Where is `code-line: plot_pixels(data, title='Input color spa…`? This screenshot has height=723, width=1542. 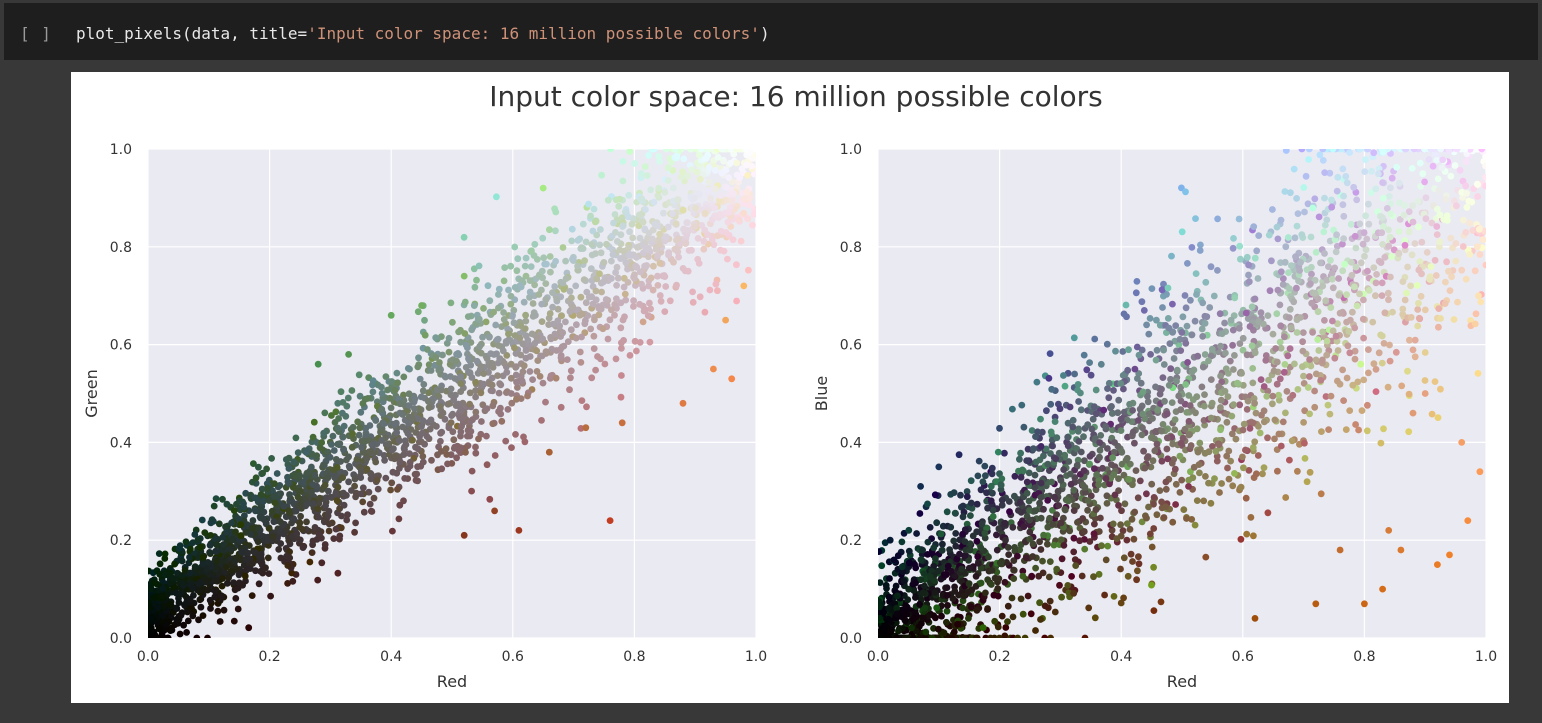 code-line: plot_pixels(data, title='Input color spa… is located at coordinates (423, 34).